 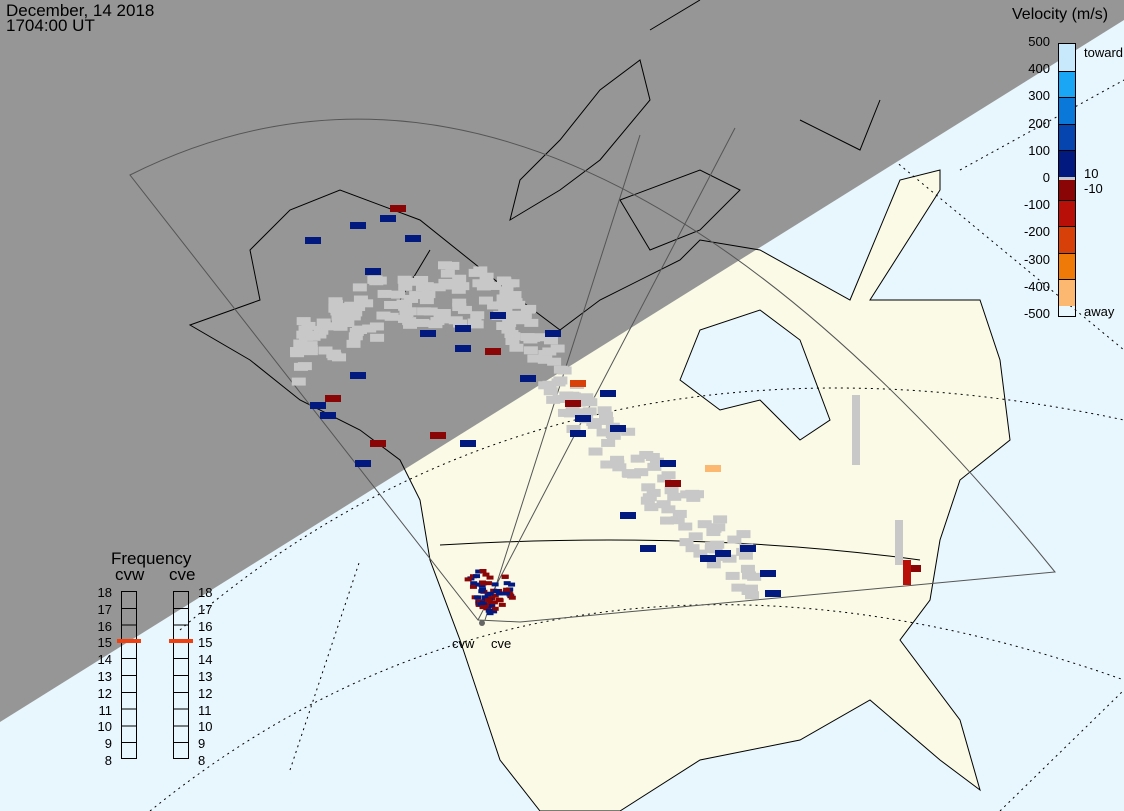 I want to click on freq-radar-cvw: cvw, so click(x=130, y=574).